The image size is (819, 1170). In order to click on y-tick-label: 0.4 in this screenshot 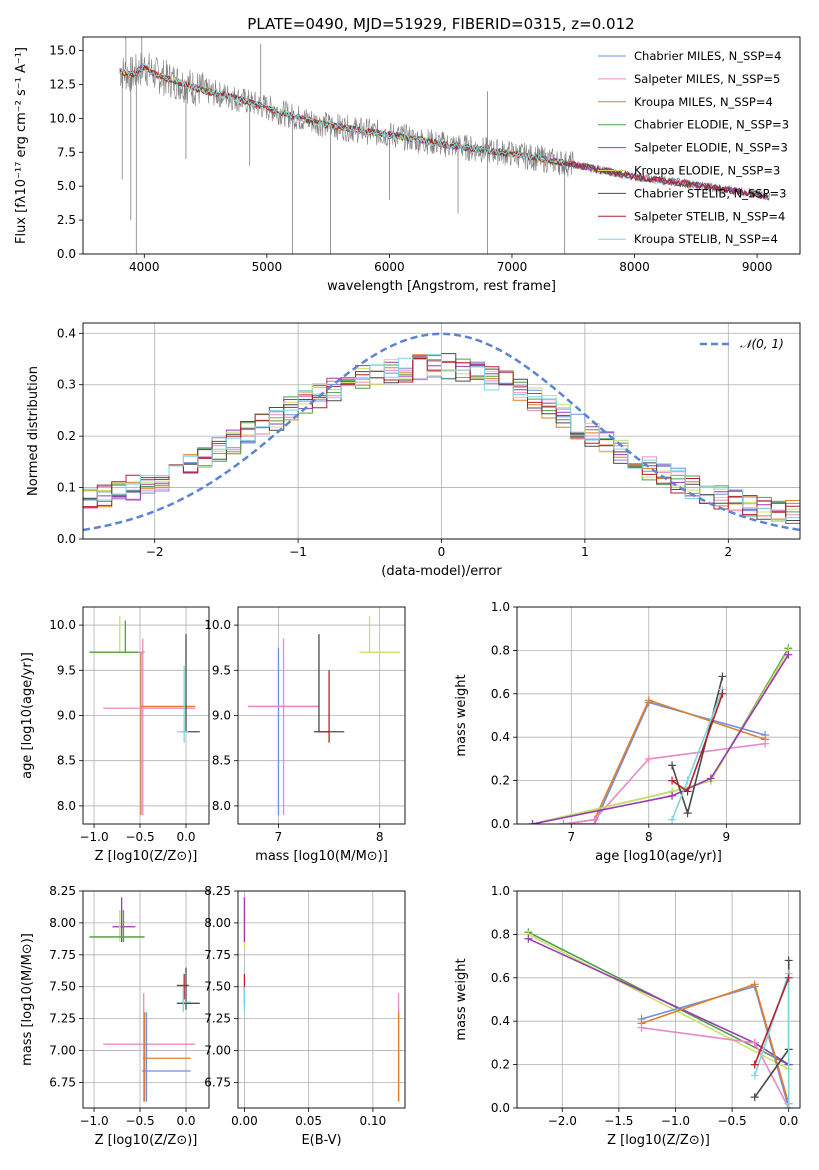, I will do `click(500, 1021)`.